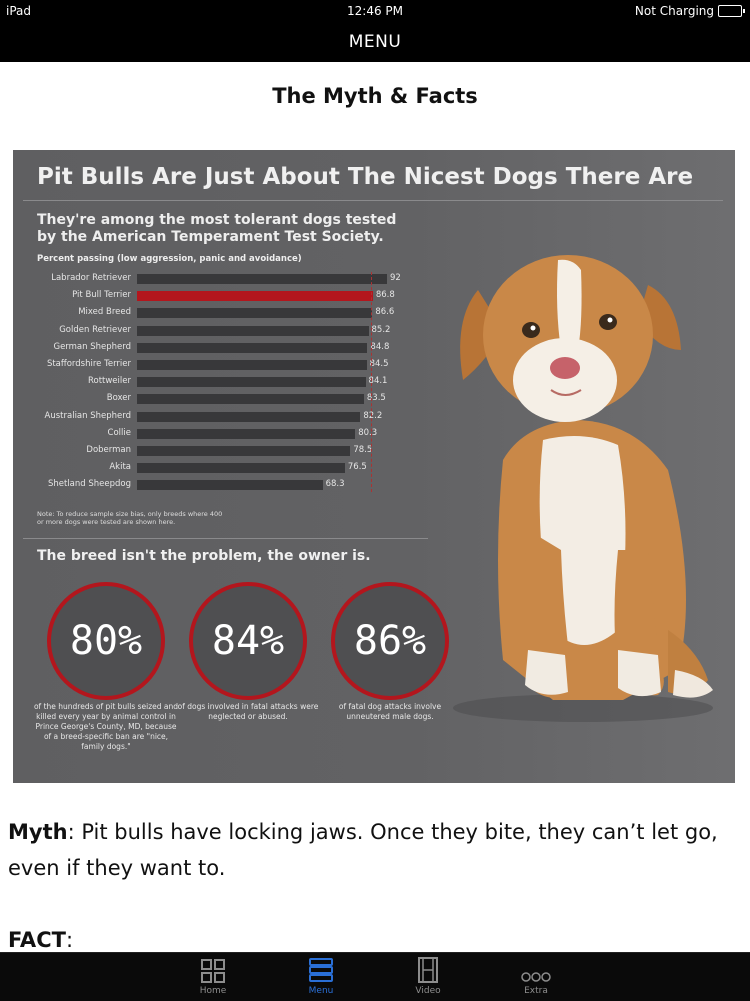 This screenshot has width=750, height=1001. Describe the element at coordinates (379, 364) in the screenshot. I see `bar-value-label: 84.5` at that location.